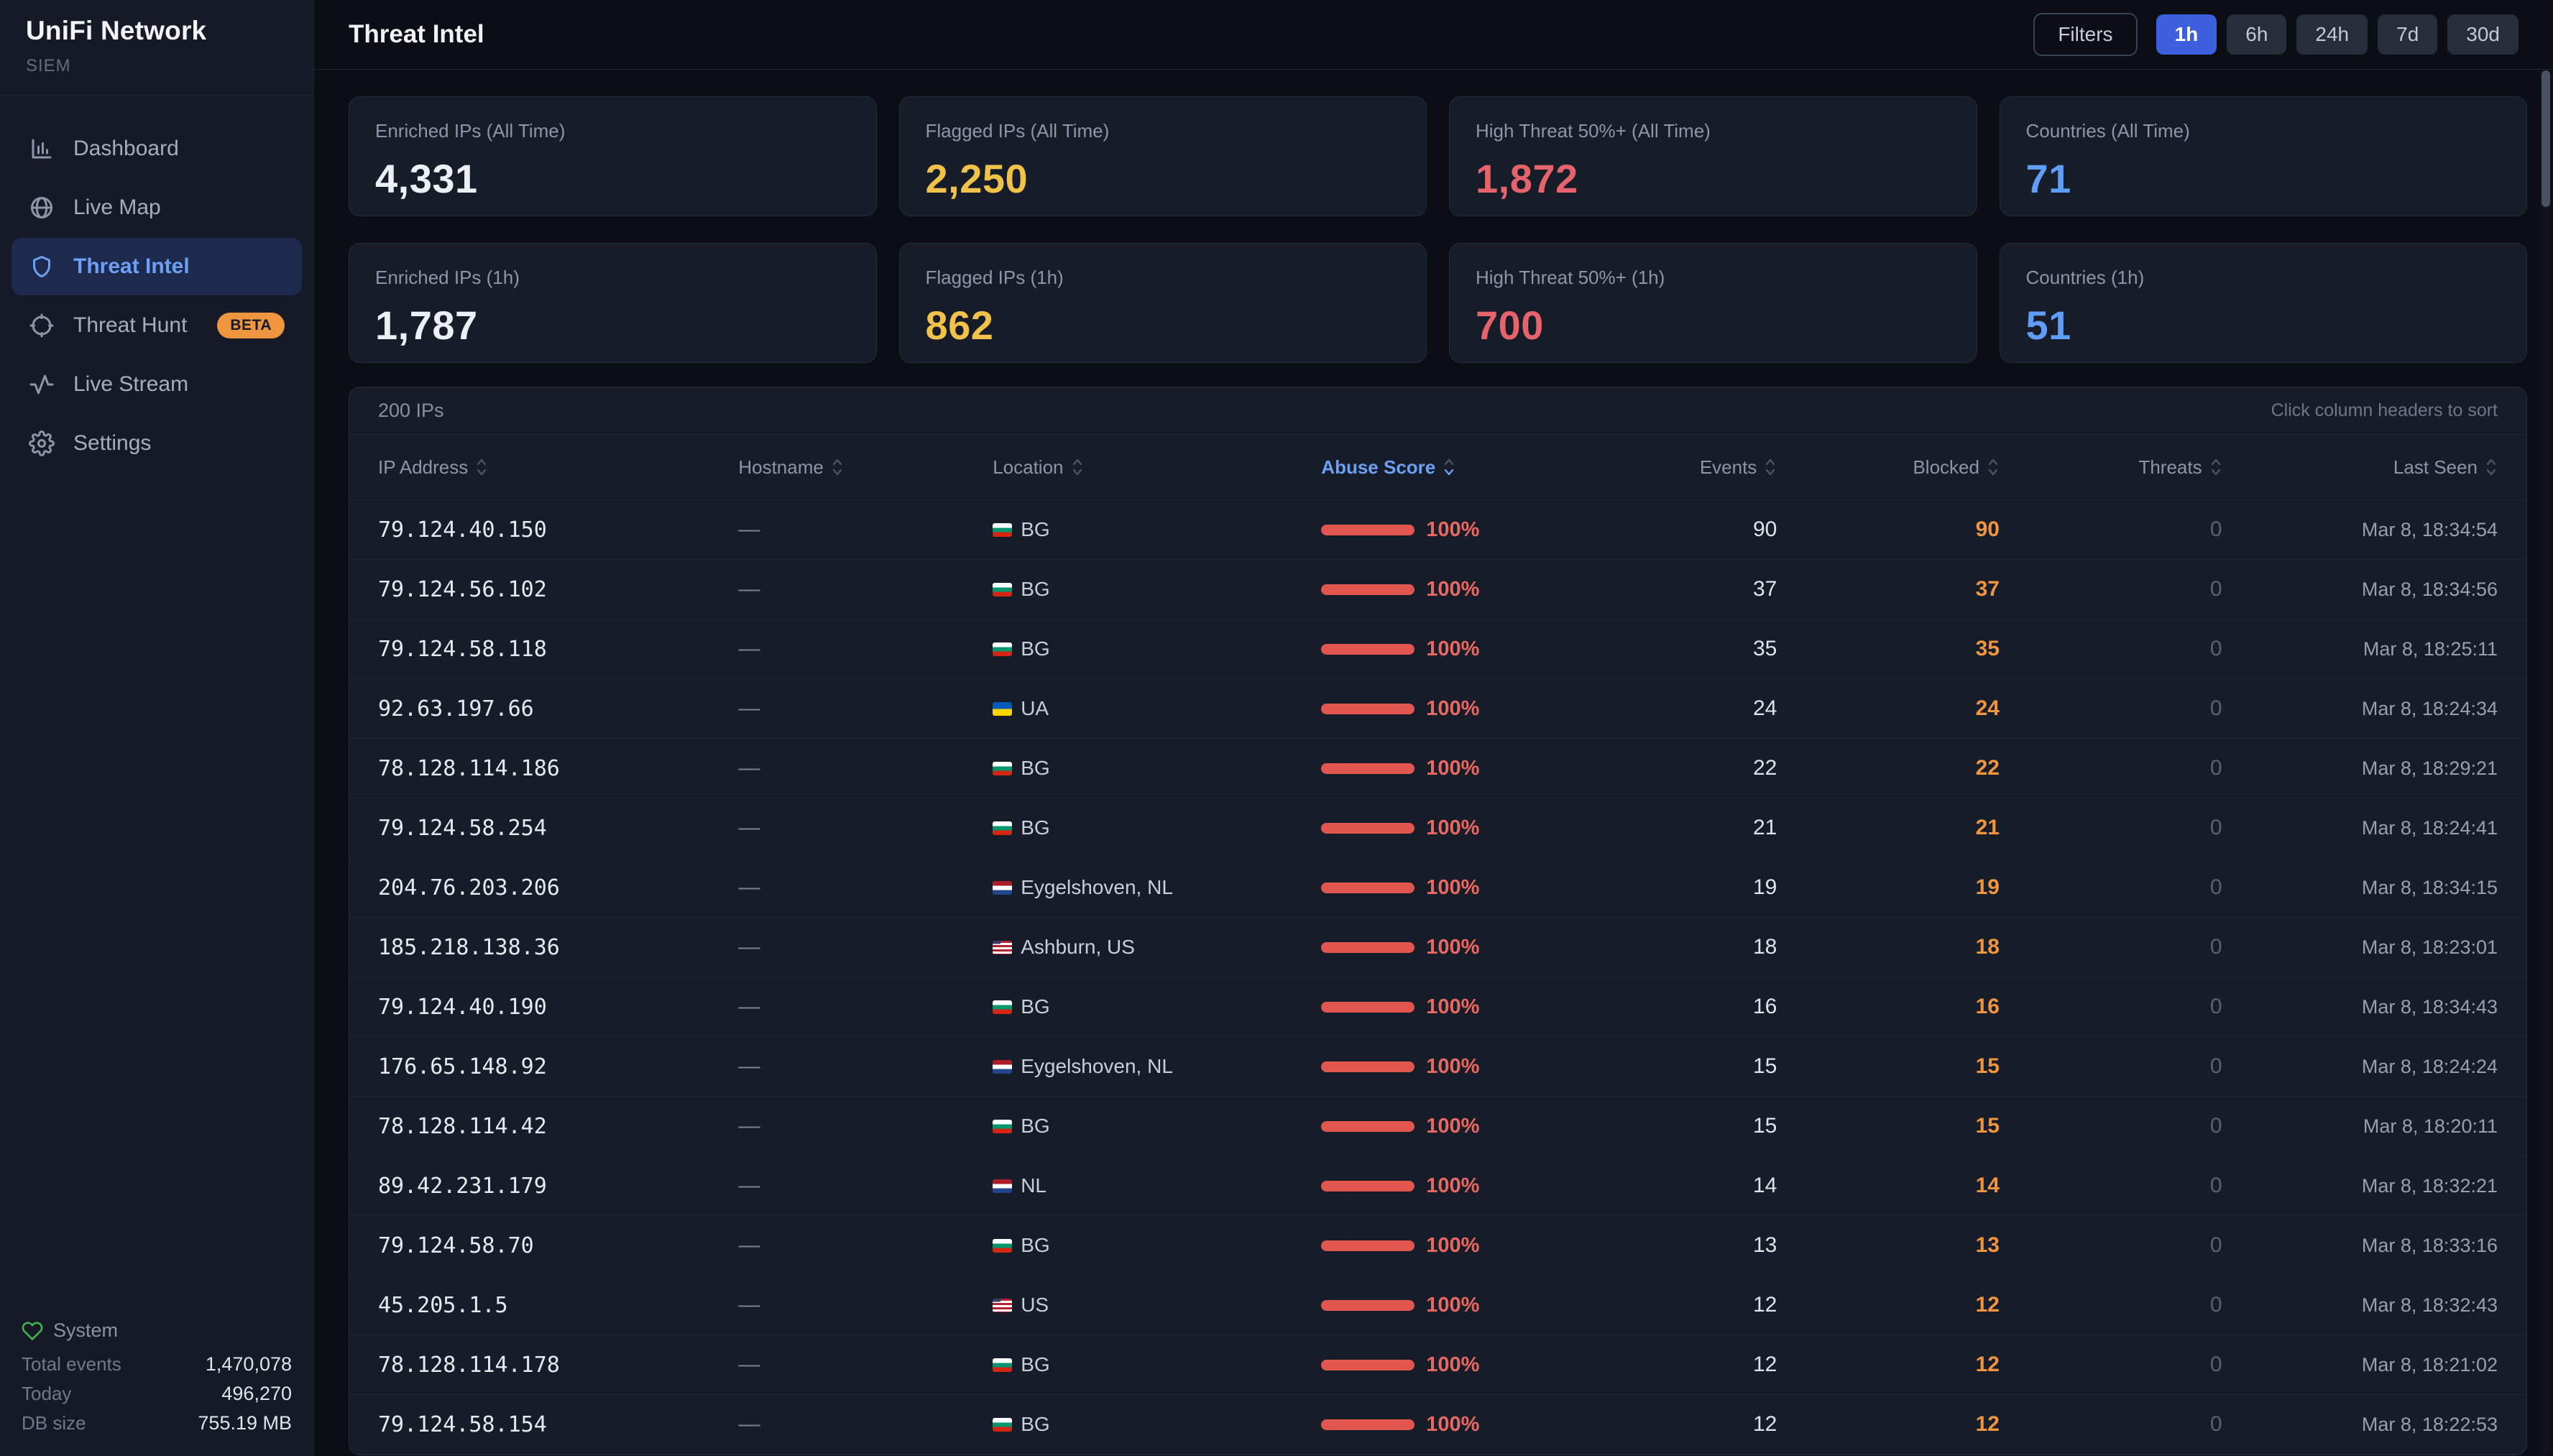 The height and width of the screenshot is (1456, 2553). Describe the element at coordinates (157, 443) in the screenshot. I see `sidebar-item-settings: Settings` at that location.